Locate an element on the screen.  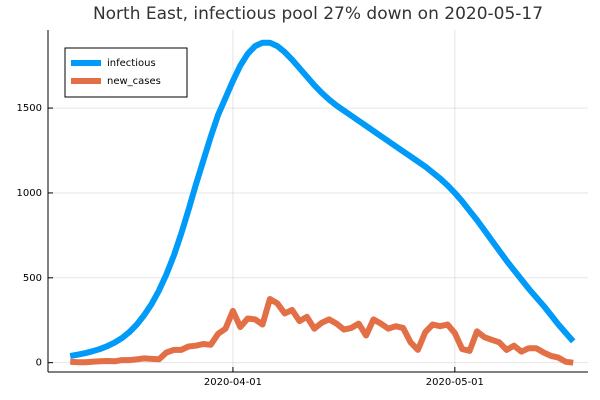
line is located at coordinates (322, 331).